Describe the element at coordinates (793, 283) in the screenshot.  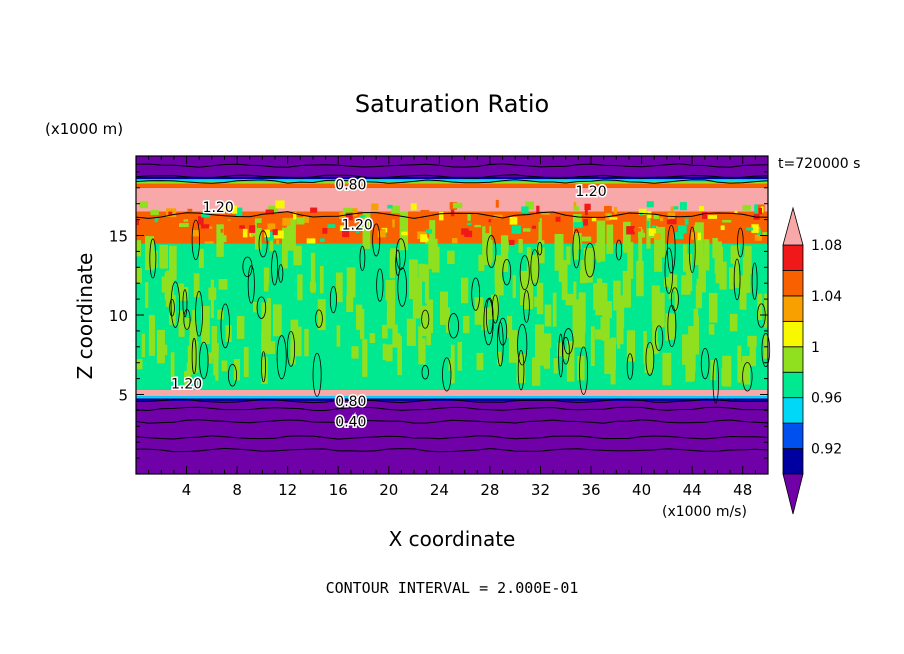
I see `colorbar-segment` at that location.